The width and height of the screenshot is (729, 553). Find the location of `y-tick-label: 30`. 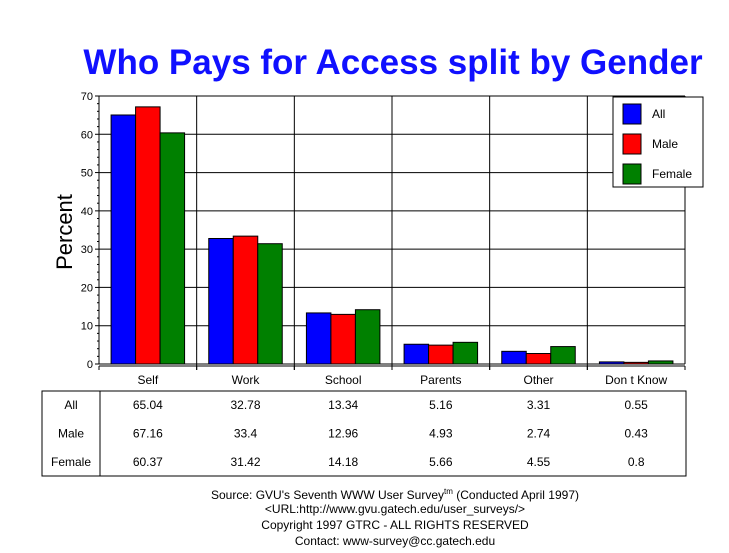

y-tick-label: 30 is located at coordinates (87, 250).